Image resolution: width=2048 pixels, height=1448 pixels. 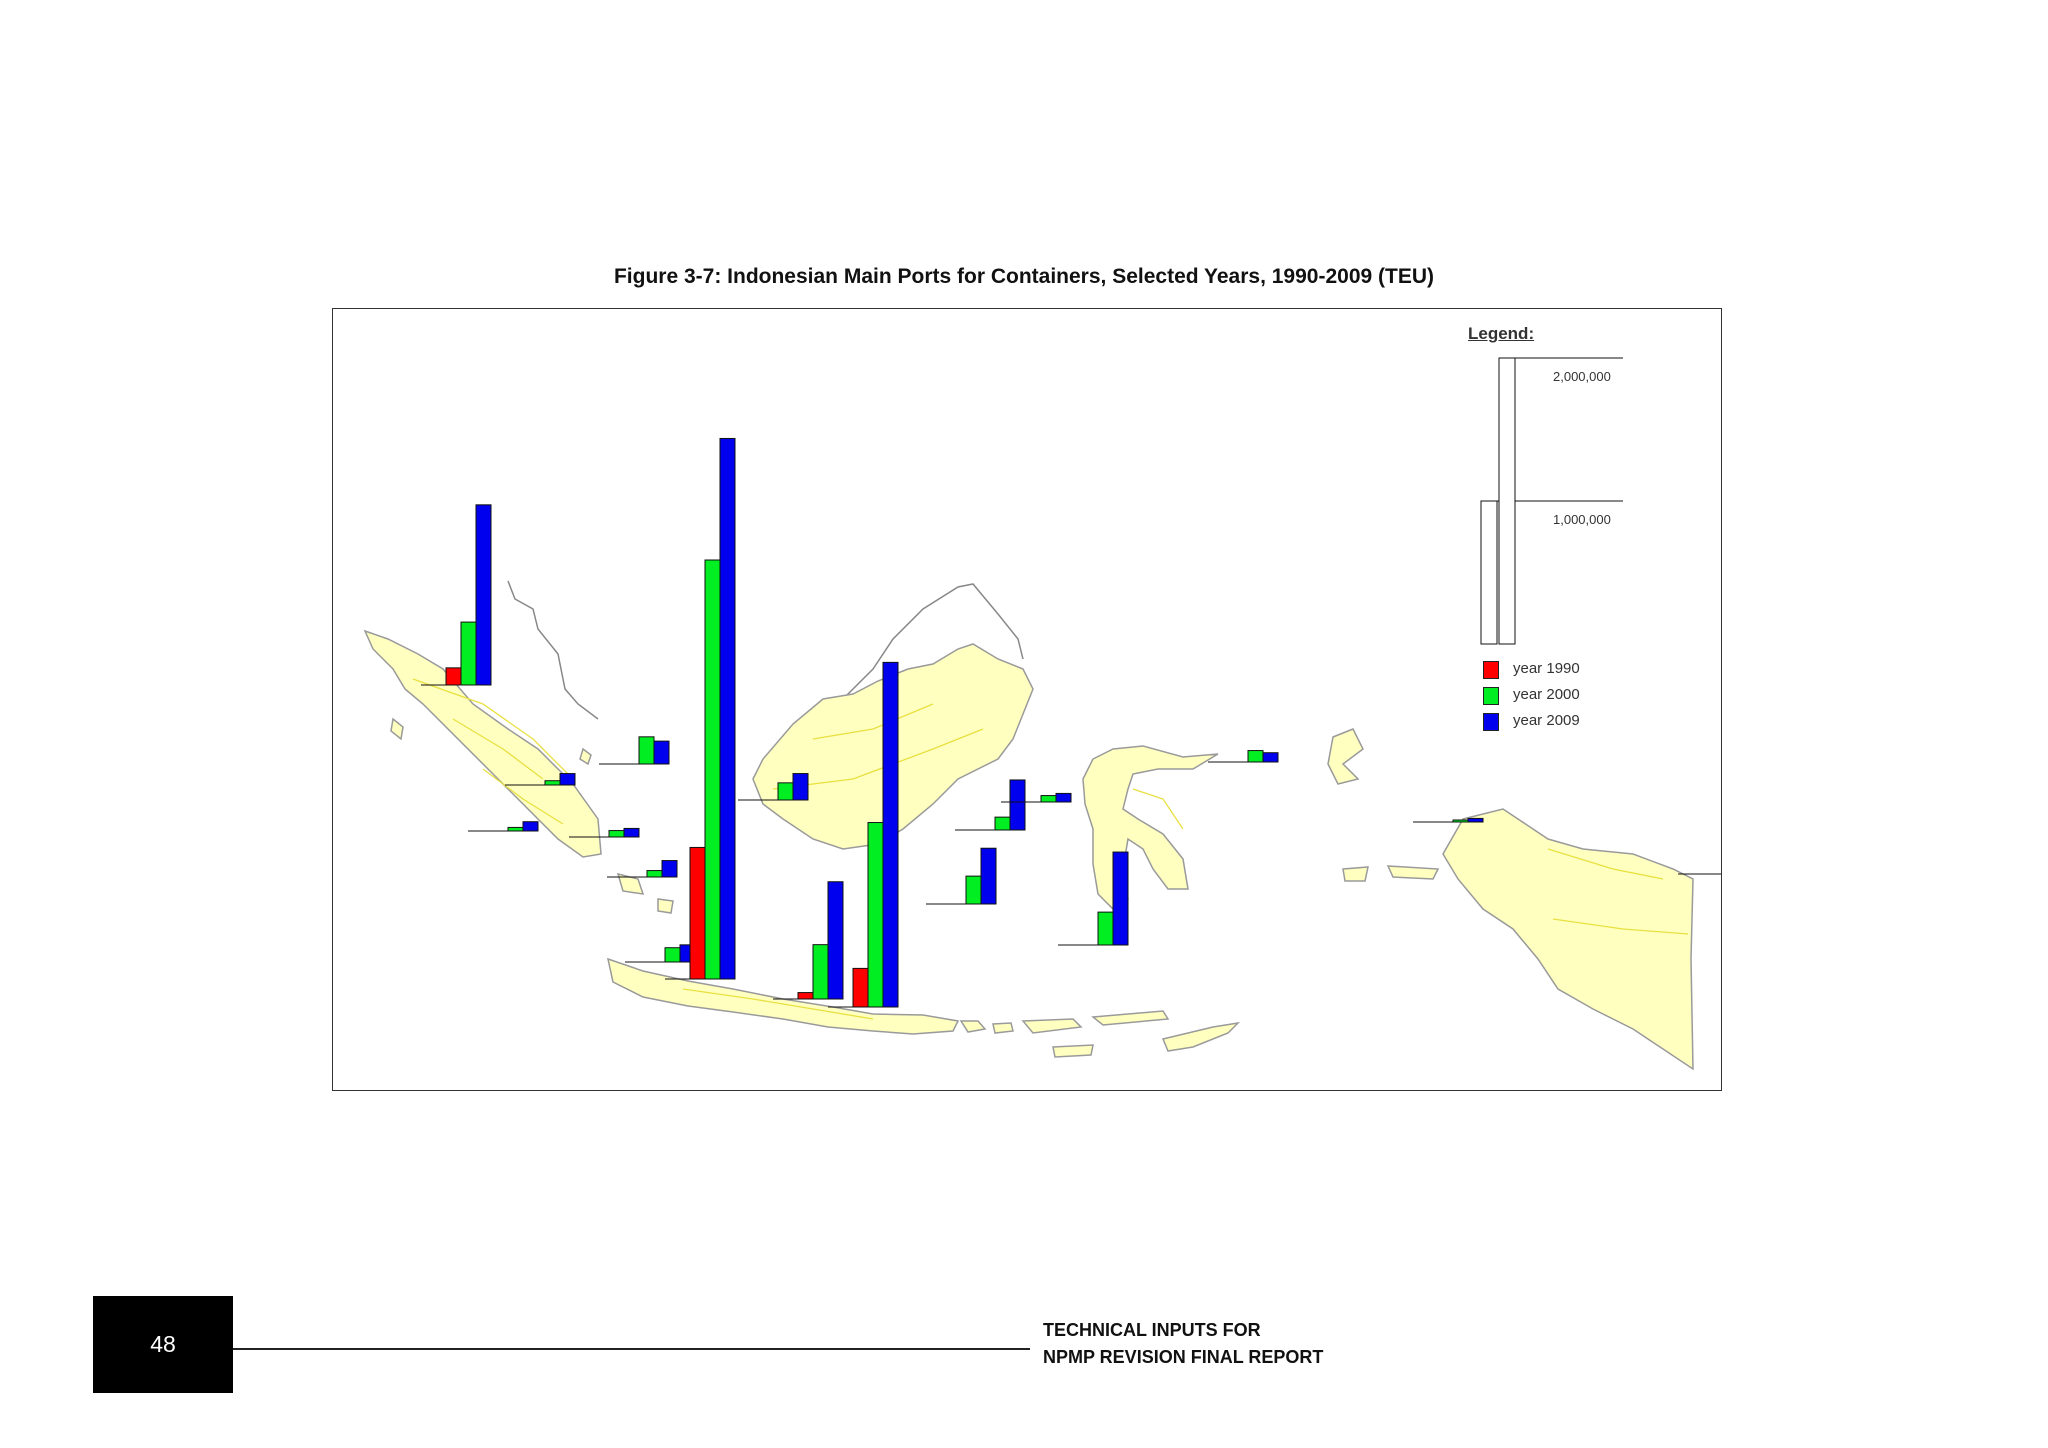 I want to click on timor-island, so click(x=1201, y=1036).